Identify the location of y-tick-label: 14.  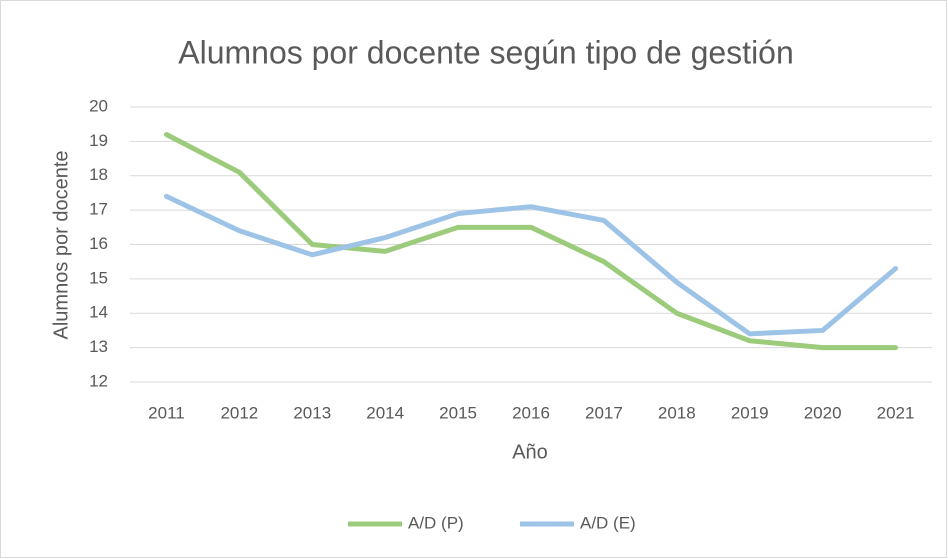
(98, 312).